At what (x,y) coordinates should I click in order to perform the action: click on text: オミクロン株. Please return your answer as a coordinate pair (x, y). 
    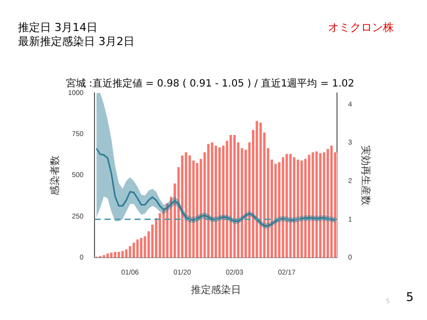
    Looking at the image, I should click on (361, 27).